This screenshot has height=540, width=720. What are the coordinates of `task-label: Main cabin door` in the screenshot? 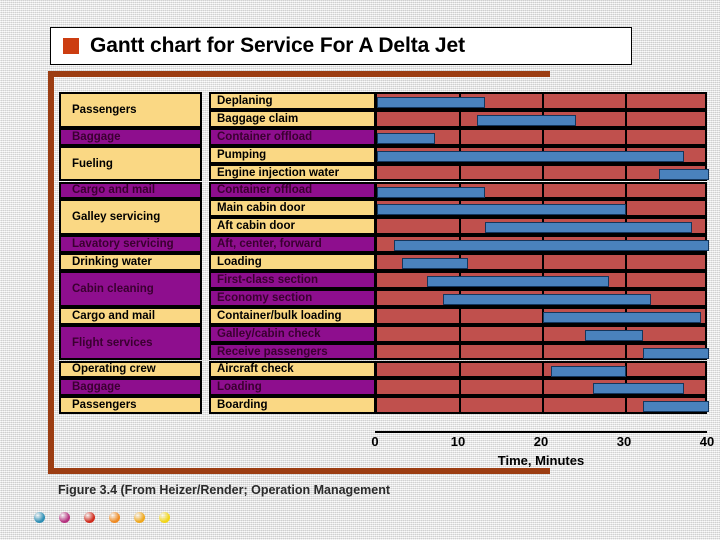 It's located at (292, 208).